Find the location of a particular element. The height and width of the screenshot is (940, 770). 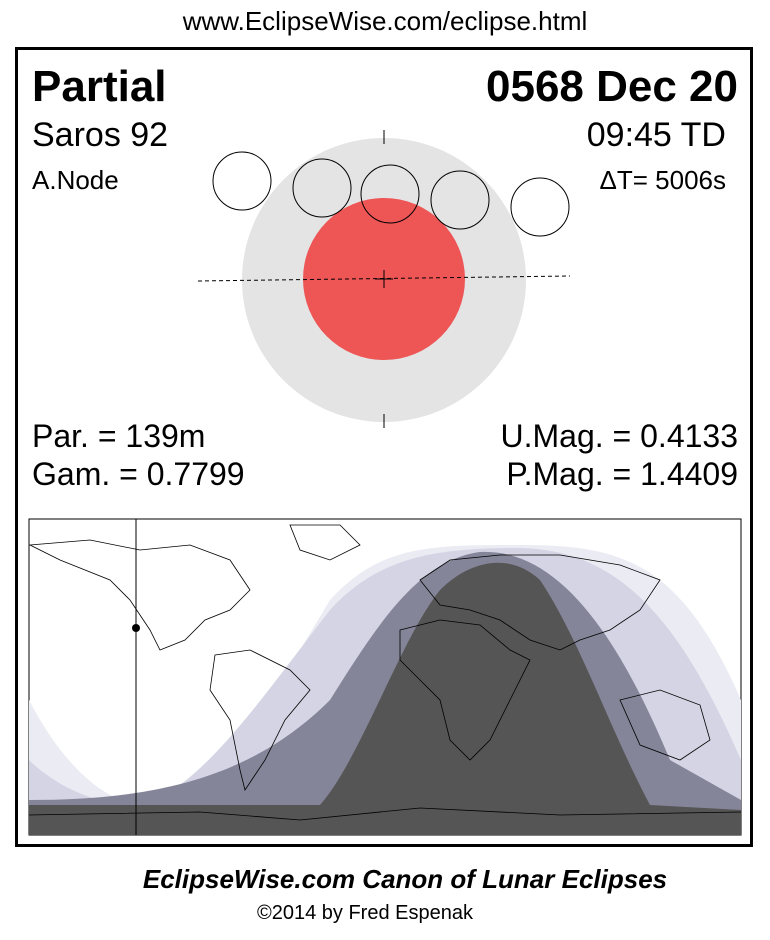

partial-duration: Par. = 139m is located at coordinates (119, 436).